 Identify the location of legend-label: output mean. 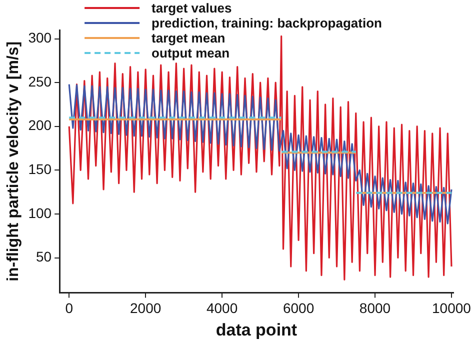
(191, 53).